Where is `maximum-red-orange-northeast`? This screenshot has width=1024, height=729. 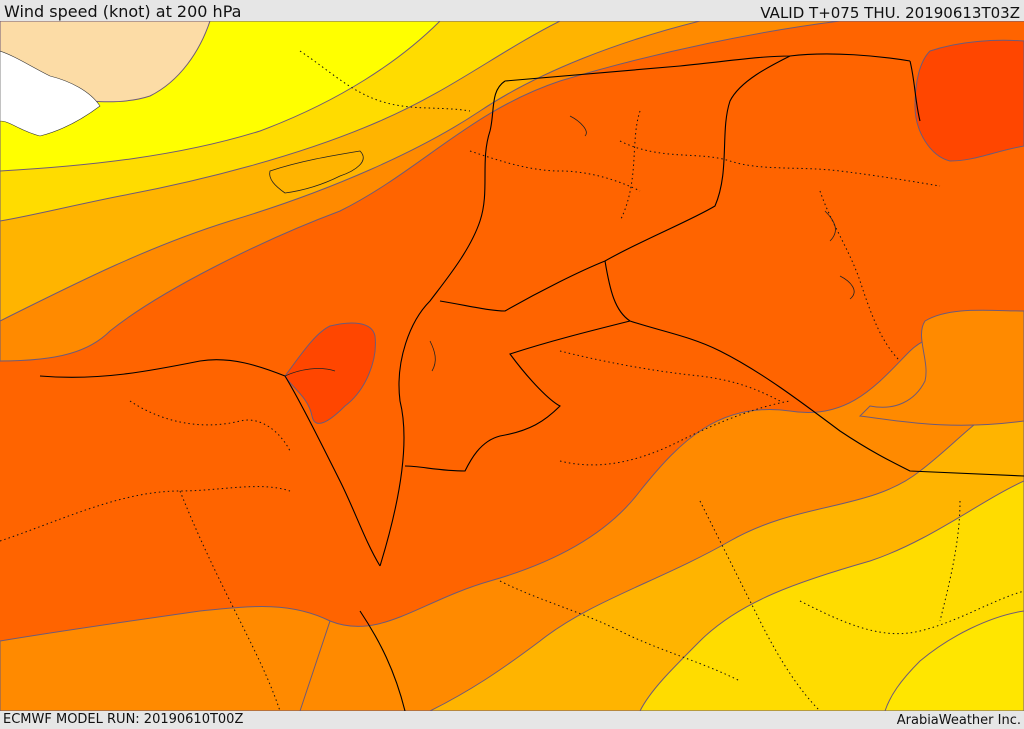 maximum-red-orange-northeast is located at coordinates (969, 100).